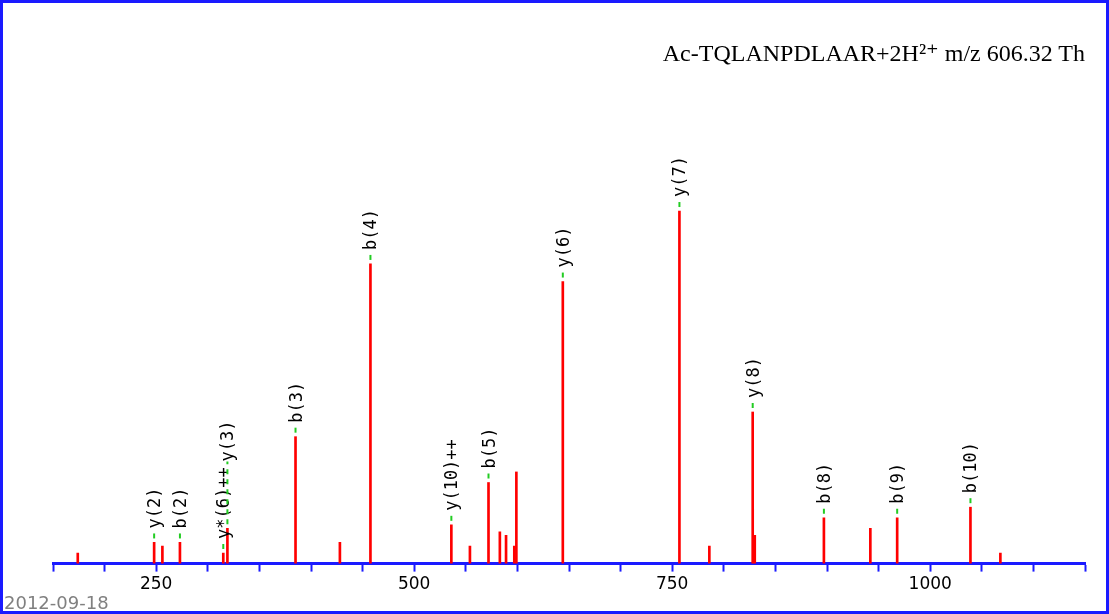  I want to click on x-tick-label: 250, so click(156, 583).